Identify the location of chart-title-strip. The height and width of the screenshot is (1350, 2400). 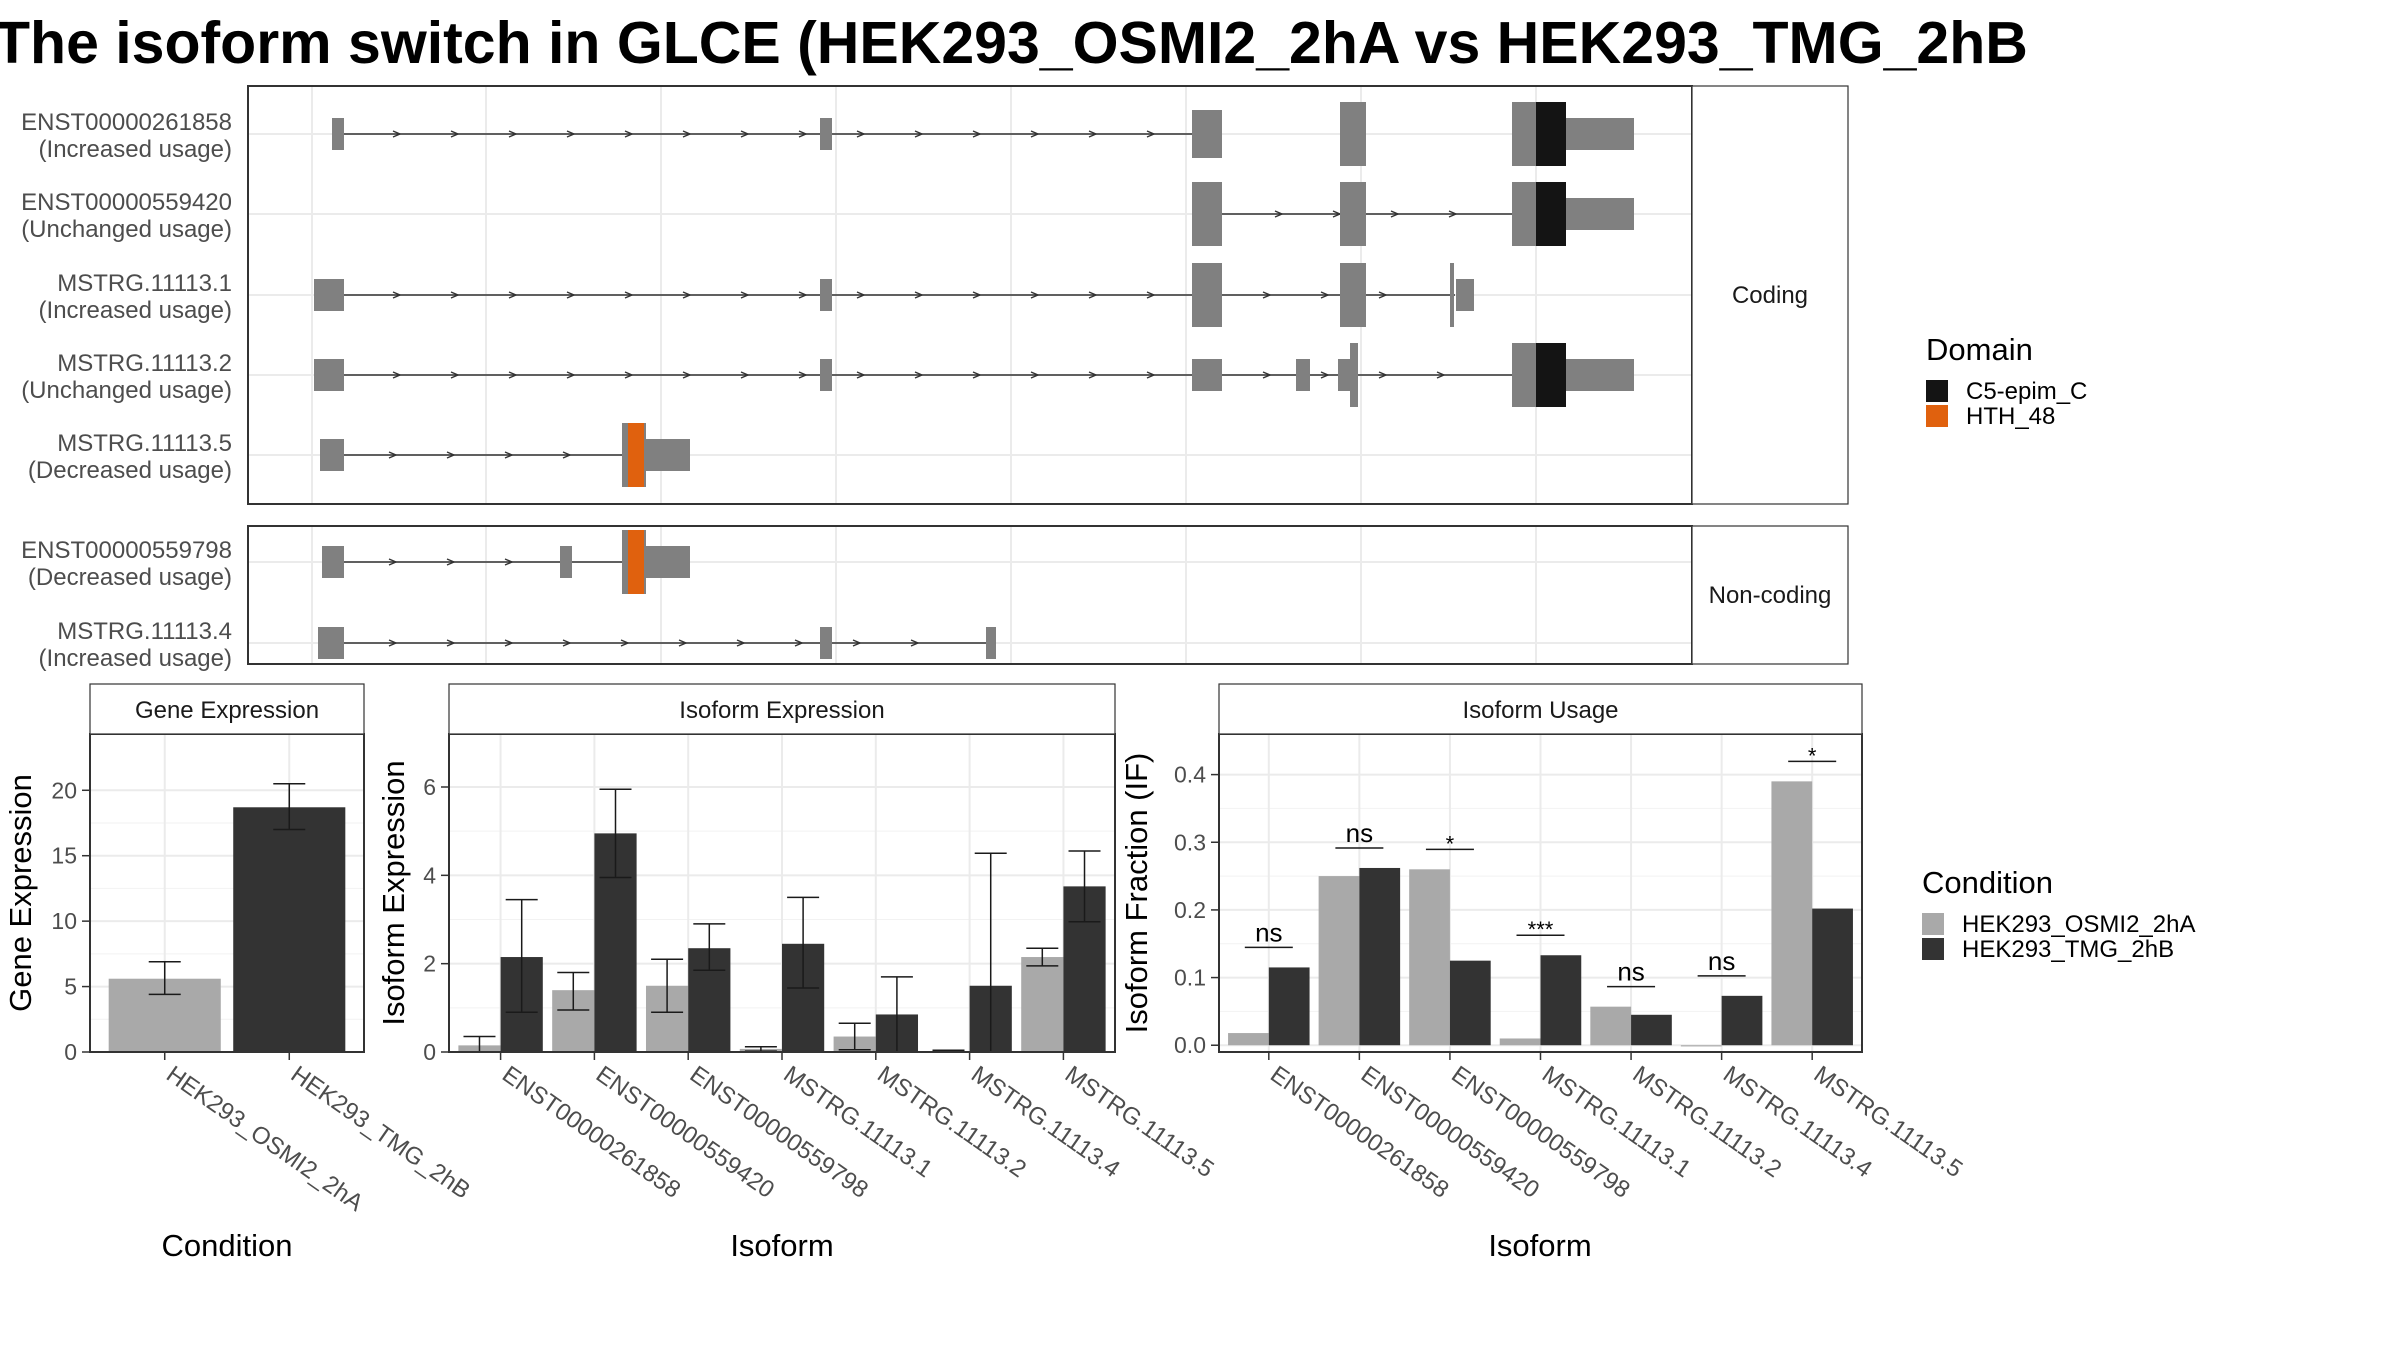
(1540, 709).